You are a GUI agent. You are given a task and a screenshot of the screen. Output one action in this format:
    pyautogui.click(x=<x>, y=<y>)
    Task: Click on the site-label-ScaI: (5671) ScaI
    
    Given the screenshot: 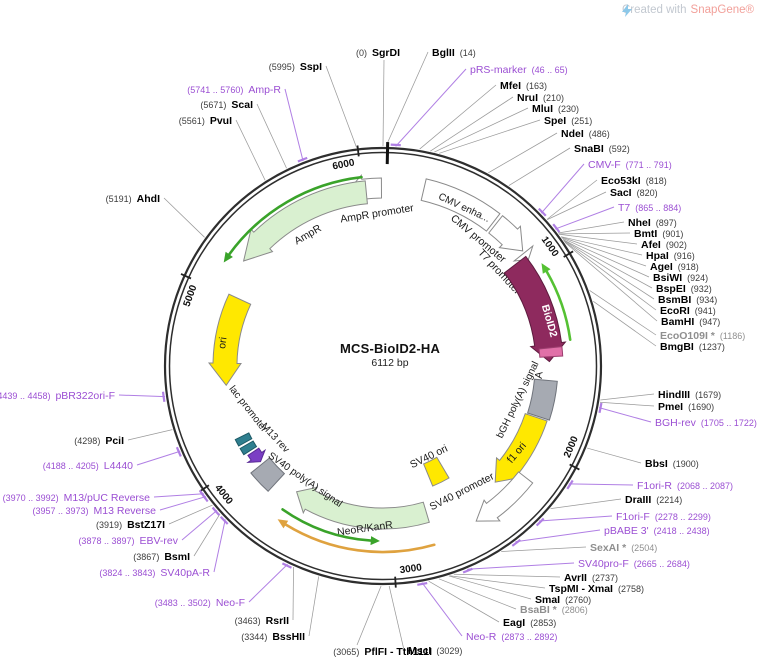 What is the action you would take?
    pyautogui.click(x=226, y=105)
    